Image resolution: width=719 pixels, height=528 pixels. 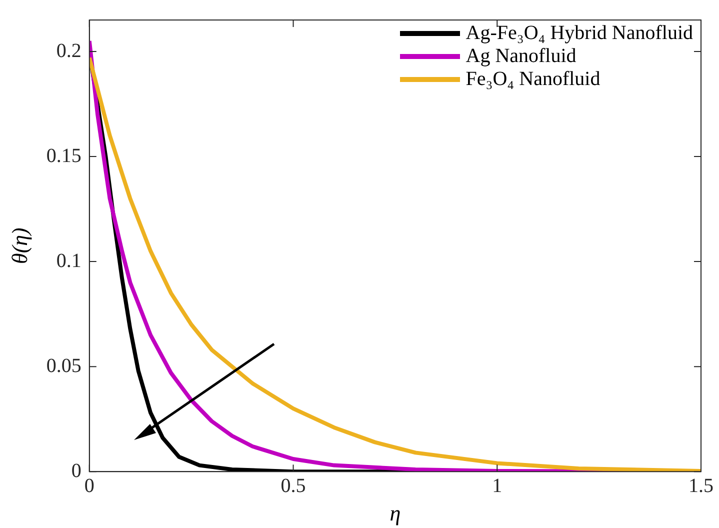 What do you see at coordinates (76, 471) in the screenshot?
I see `y-tick-label: 0` at bounding box center [76, 471].